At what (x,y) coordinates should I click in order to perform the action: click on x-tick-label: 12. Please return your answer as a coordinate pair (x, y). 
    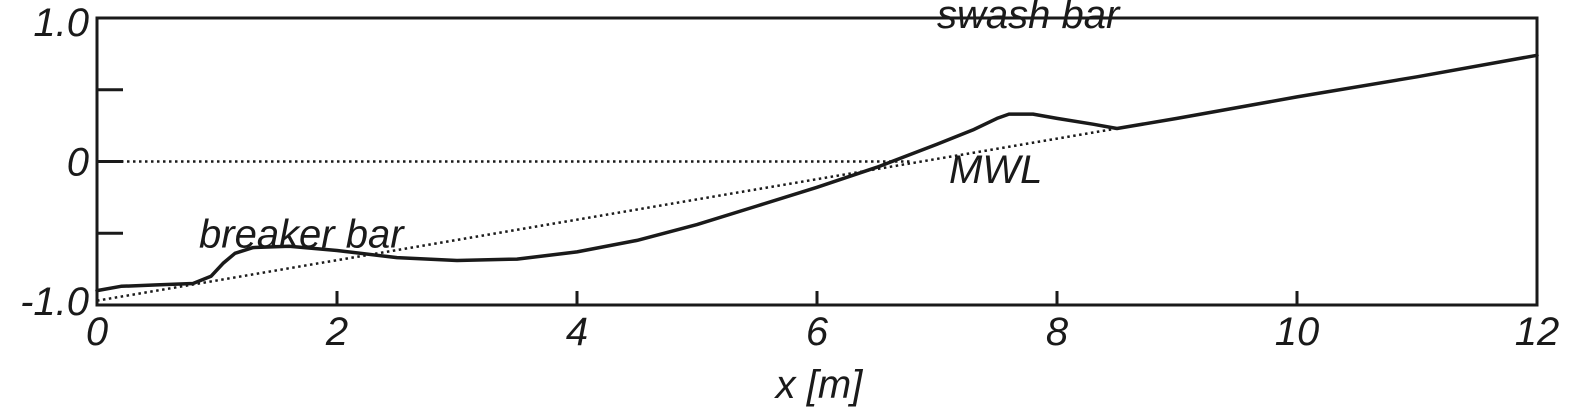
    Looking at the image, I should click on (1537, 332).